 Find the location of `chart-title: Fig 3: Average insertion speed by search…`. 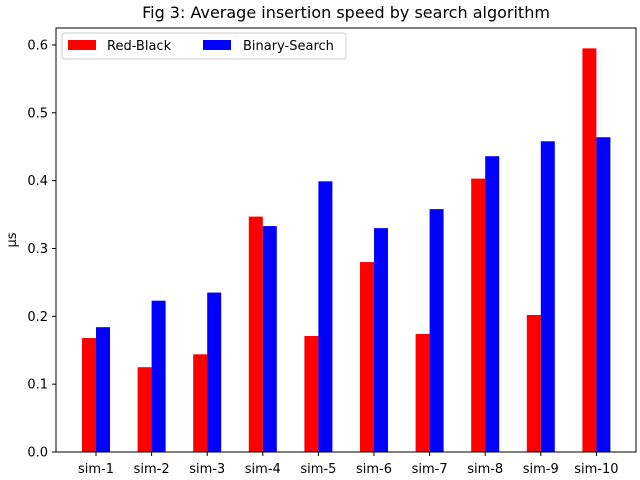

chart-title: Fig 3: Average insertion speed by search… is located at coordinates (346, 12).